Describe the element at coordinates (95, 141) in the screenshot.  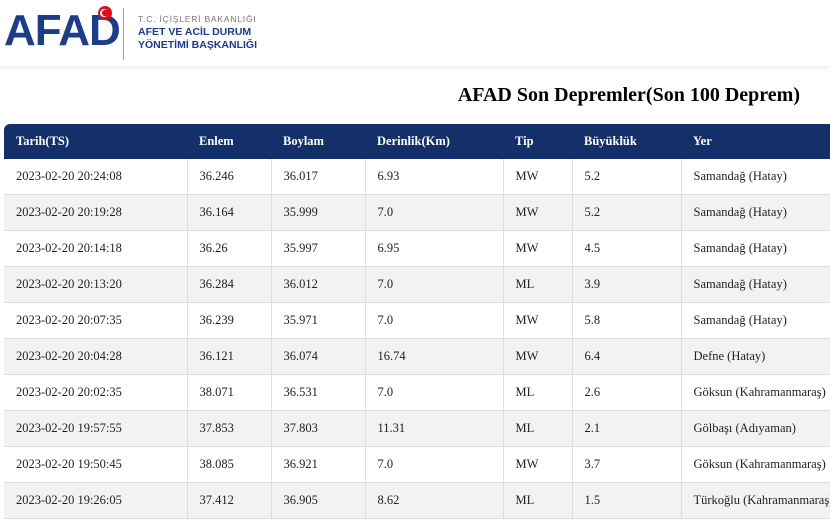
I see `column-header: Tarih(TS)` at that location.